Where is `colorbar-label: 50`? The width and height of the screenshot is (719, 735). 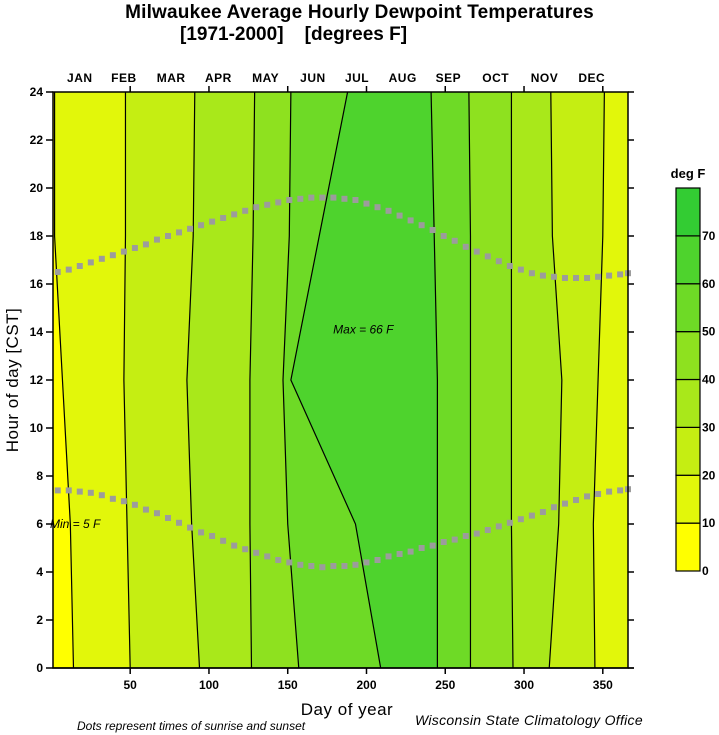
colorbar-label: 50 is located at coordinates (709, 332).